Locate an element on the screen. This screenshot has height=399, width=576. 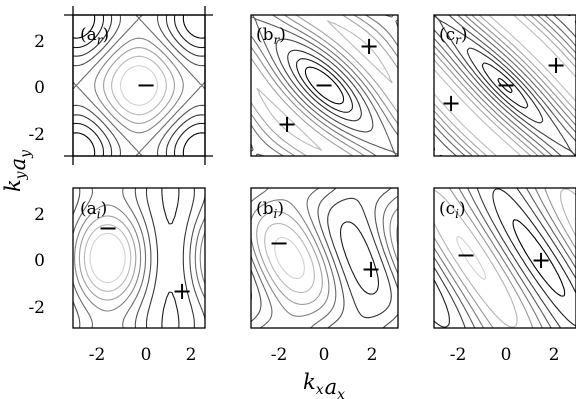
sign-bi-0: − is located at coordinates (279, 243).